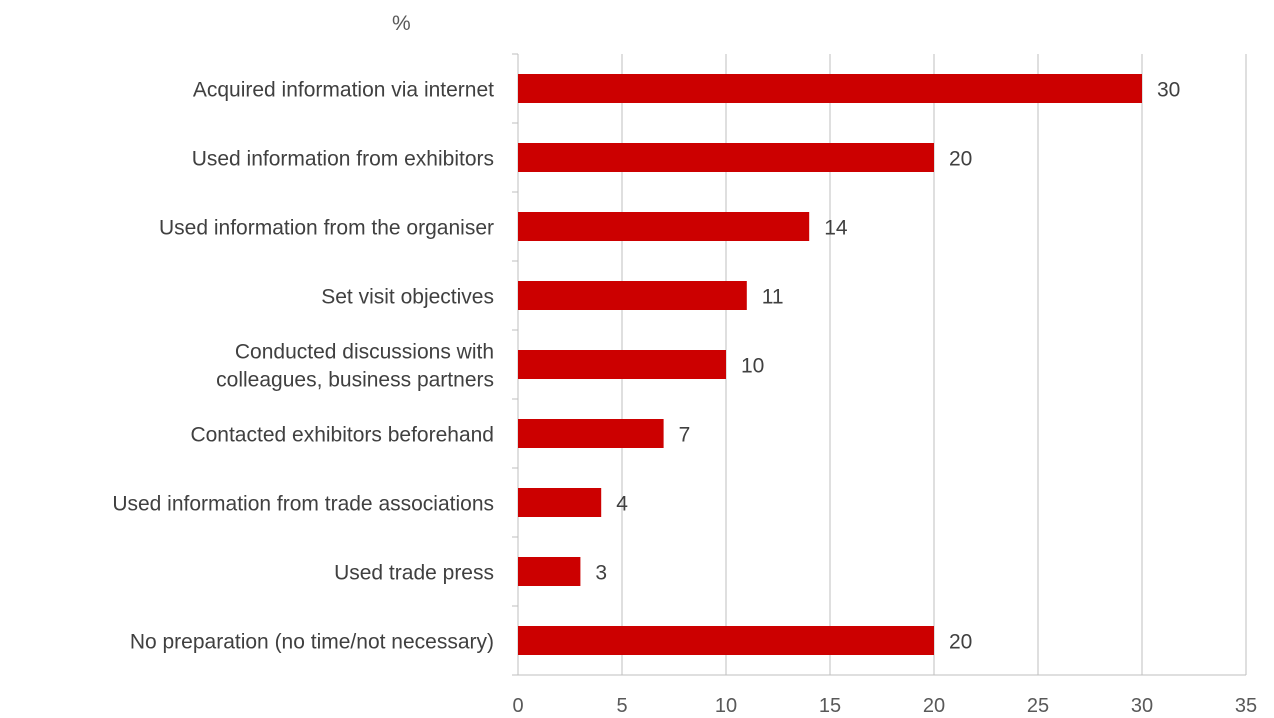  I want to click on category-label: Conducted discussions with, so click(364, 352).